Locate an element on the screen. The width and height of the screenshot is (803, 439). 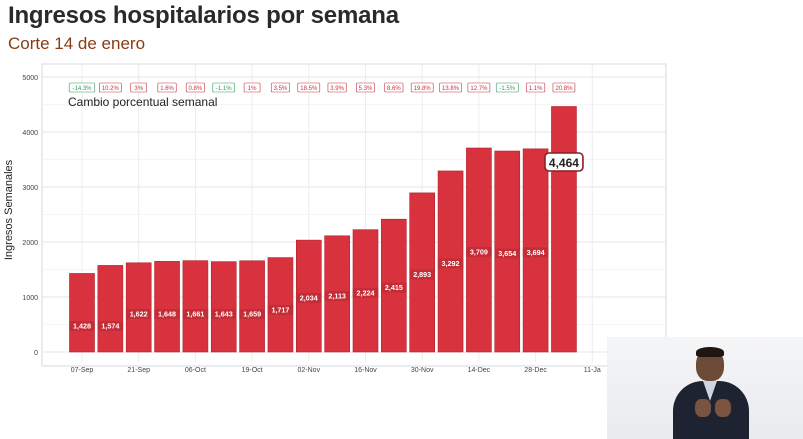
pct-change-value: 12.7% is located at coordinates (479, 89).